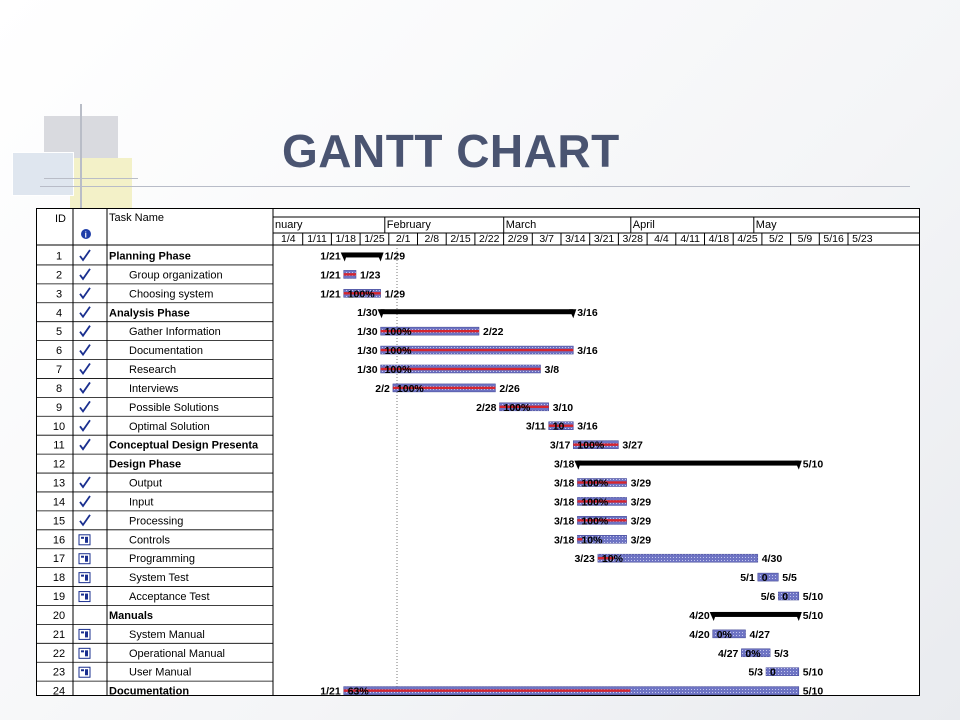  Describe the element at coordinates (690, 239) in the screenshot. I see `week-label: 4/11` at that location.